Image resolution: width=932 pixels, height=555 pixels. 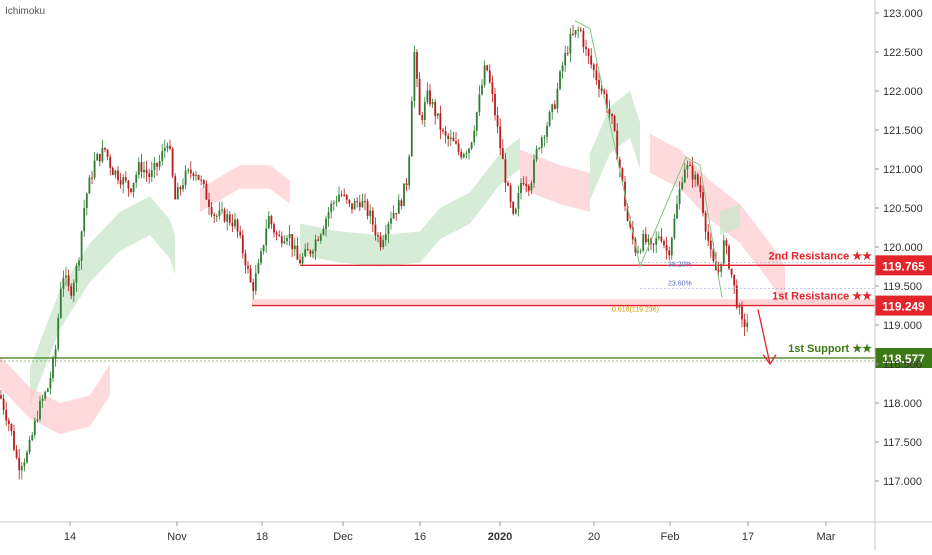 What do you see at coordinates (55, 395) in the screenshot?
I see `cloud-segment` at bounding box center [55, 395].